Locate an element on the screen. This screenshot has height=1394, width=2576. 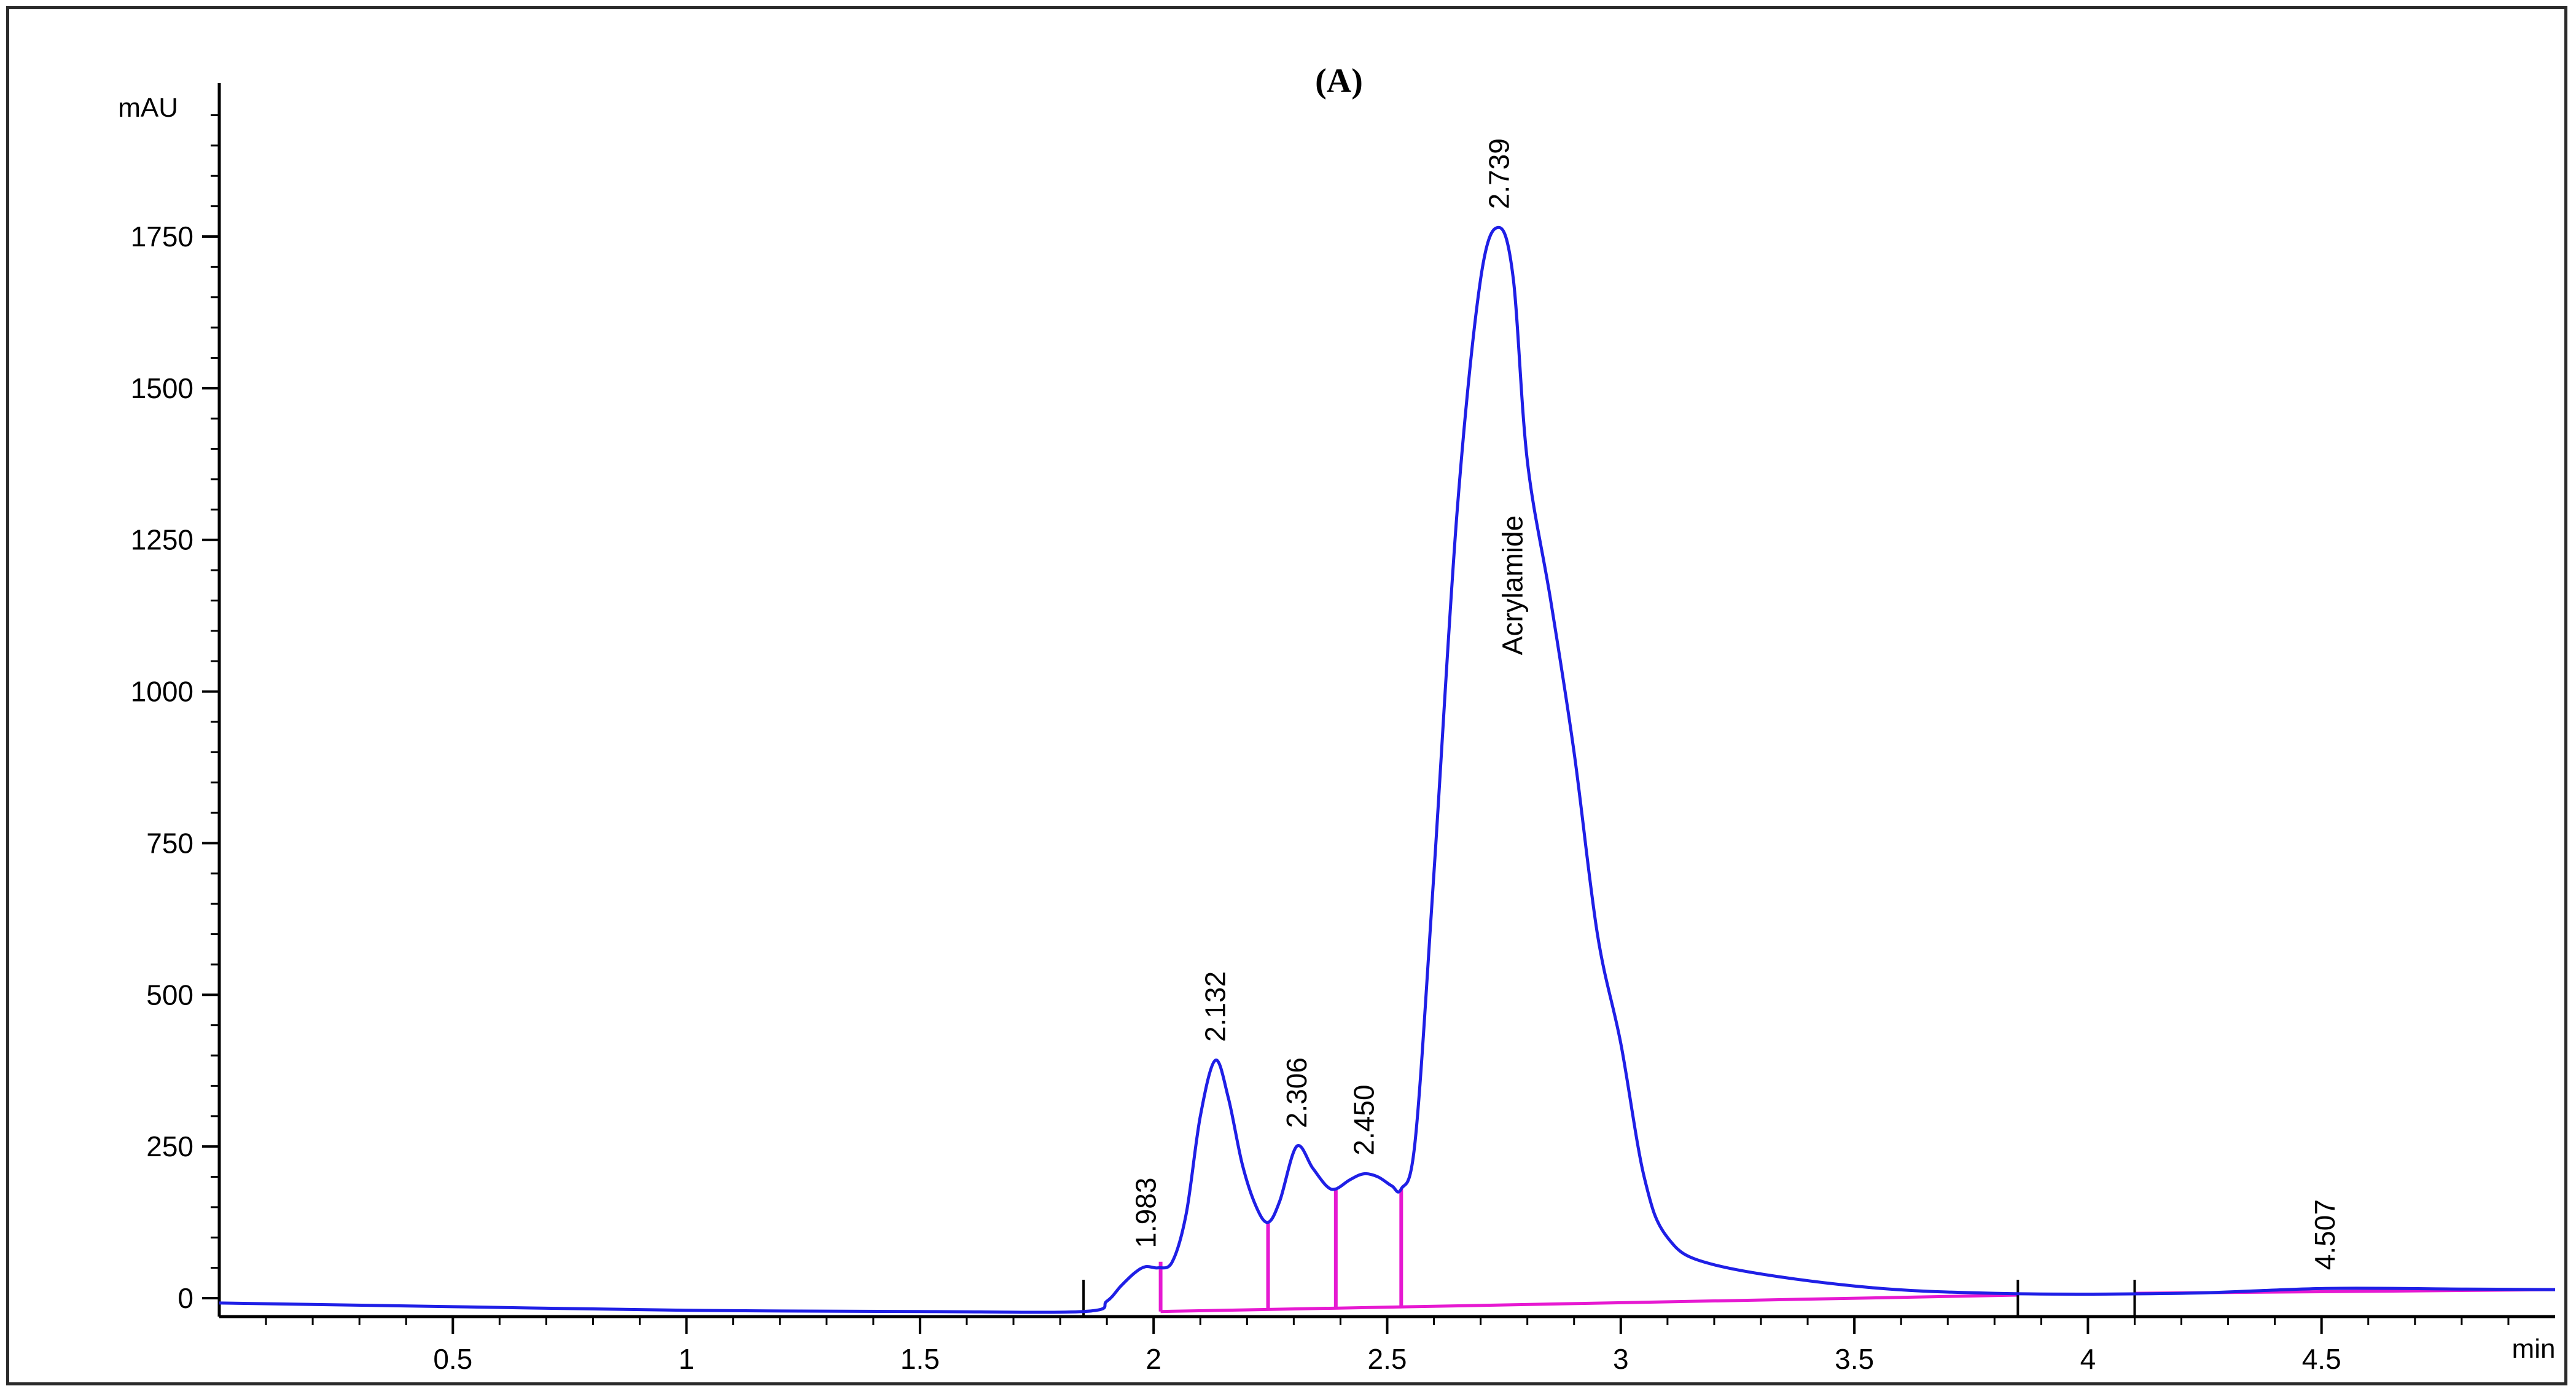
x-tick-label: 2 is located at coordinates (1153, 1359).